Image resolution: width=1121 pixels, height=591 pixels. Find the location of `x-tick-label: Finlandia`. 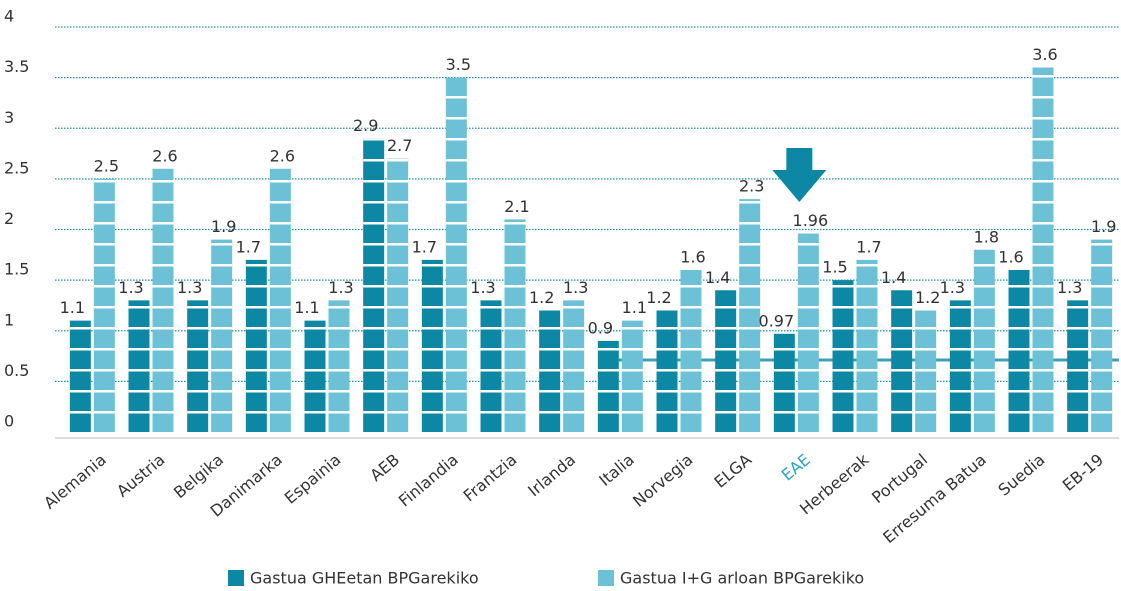

x-tick-label: Finlandia is located at coordinates (428, 480).